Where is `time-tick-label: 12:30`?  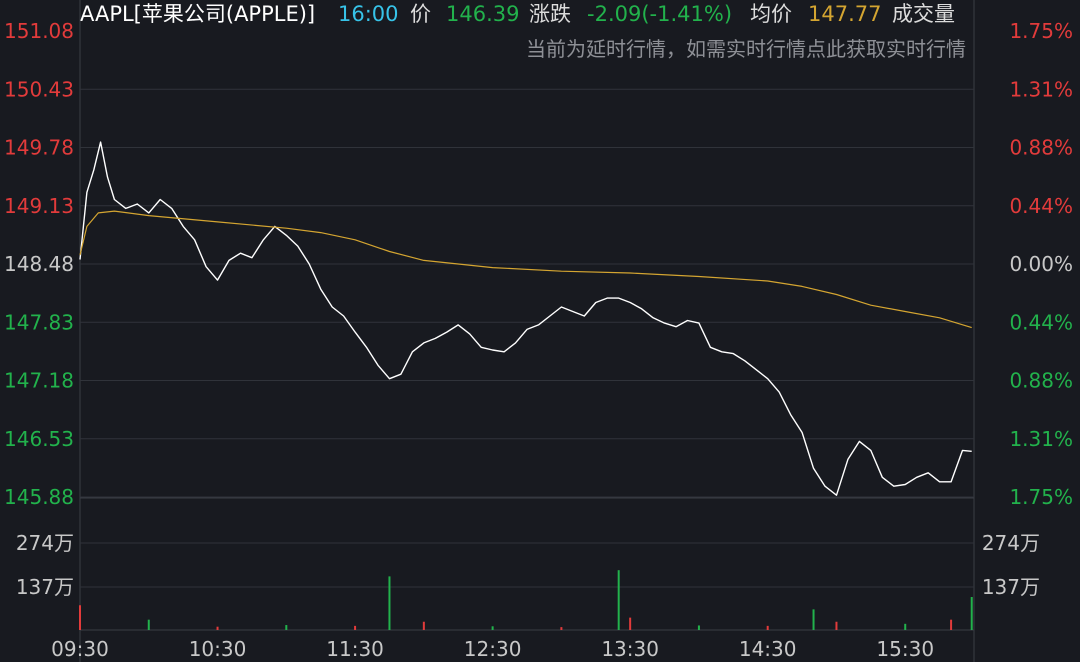 time-tick-label: 12:30 is located at coordinates (493, 649).